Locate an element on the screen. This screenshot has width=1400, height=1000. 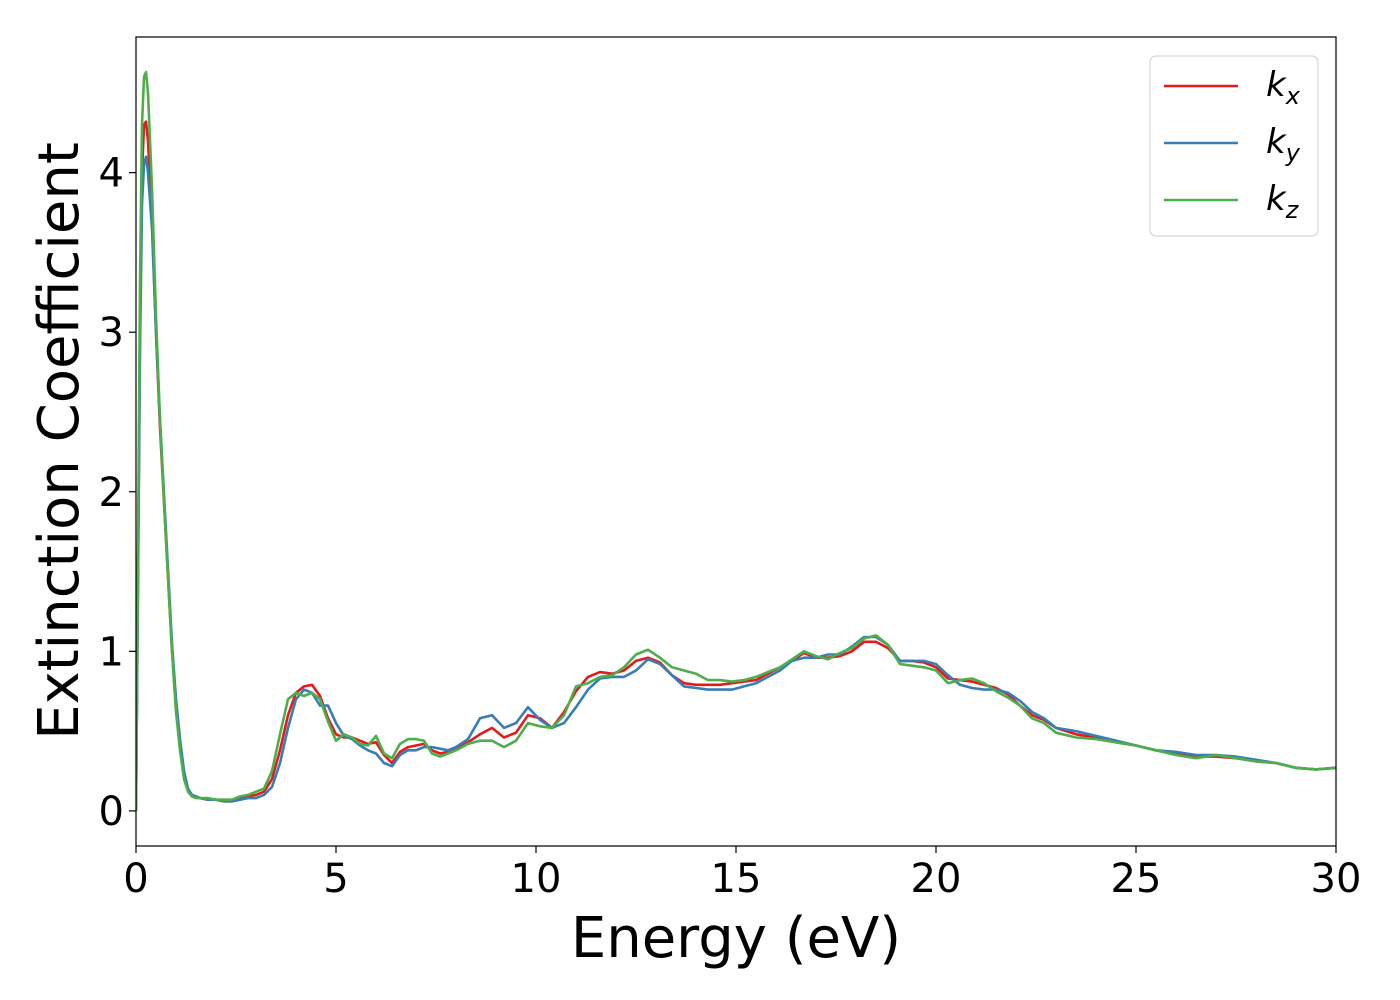
legend-items: kx ky kz is located at coordinates (1232, 144).